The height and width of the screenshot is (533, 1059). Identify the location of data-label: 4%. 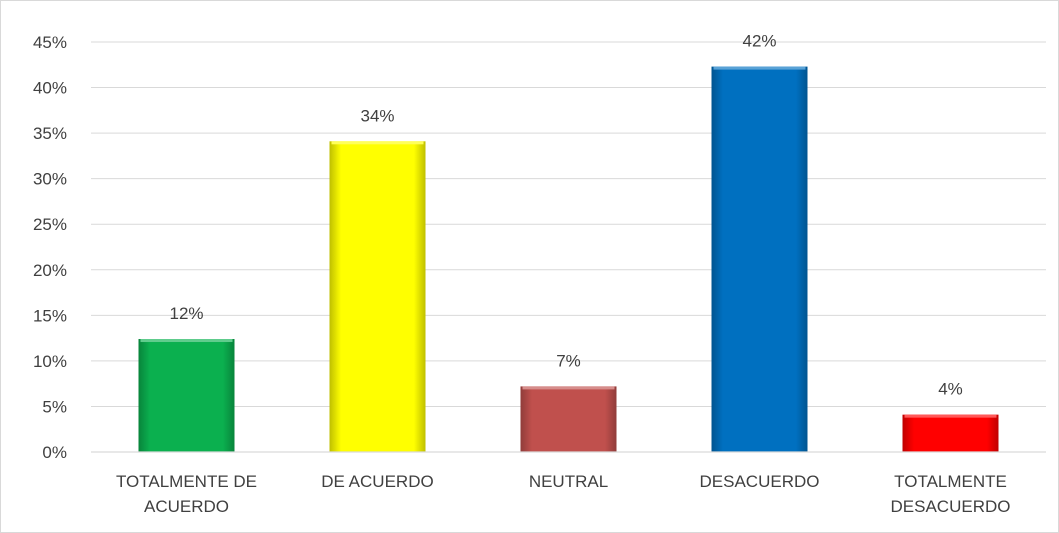
(950, 389).